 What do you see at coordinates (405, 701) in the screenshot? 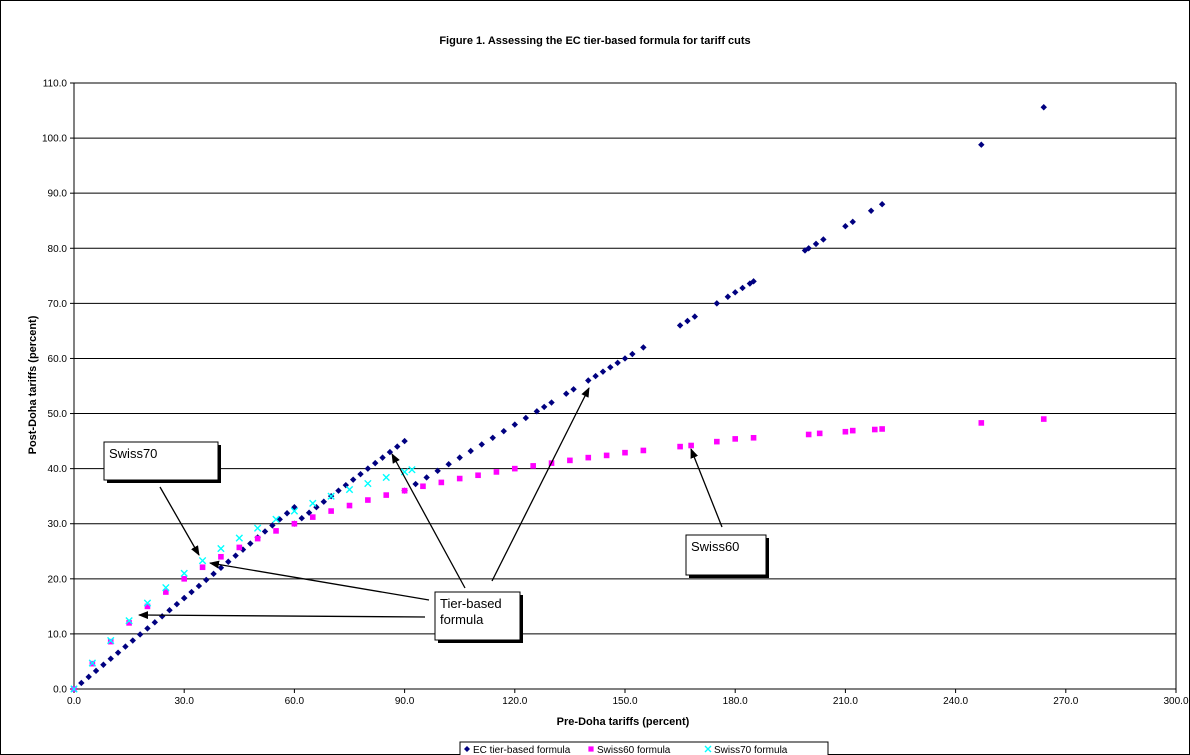
I see `x-tick-label: 90.0` at bounding box center [405, 701].